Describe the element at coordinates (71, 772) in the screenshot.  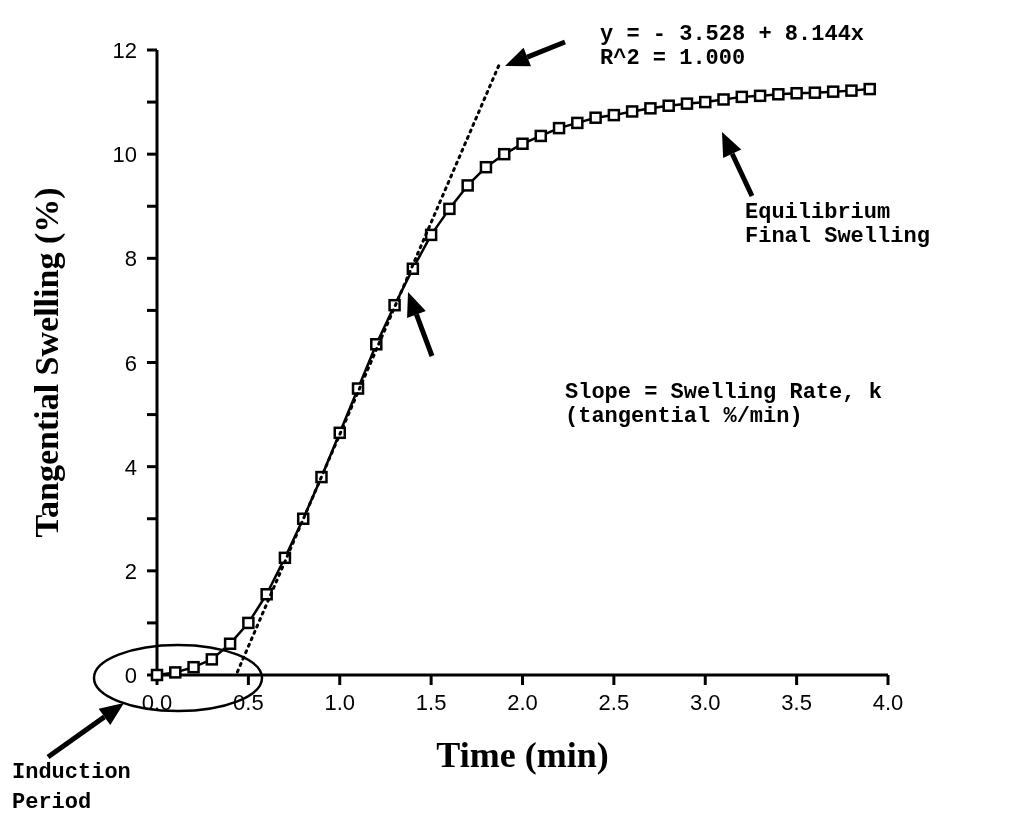
I see `text: Induction` at that location.